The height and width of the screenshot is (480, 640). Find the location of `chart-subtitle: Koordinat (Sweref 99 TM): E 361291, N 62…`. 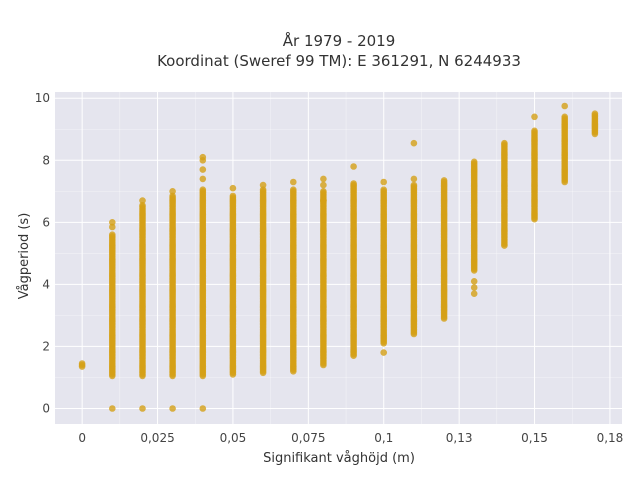

chart-subtitle: Koordinat (Sweref 99 TM): E 361291, N 62… is located at coordinates (339, 61).